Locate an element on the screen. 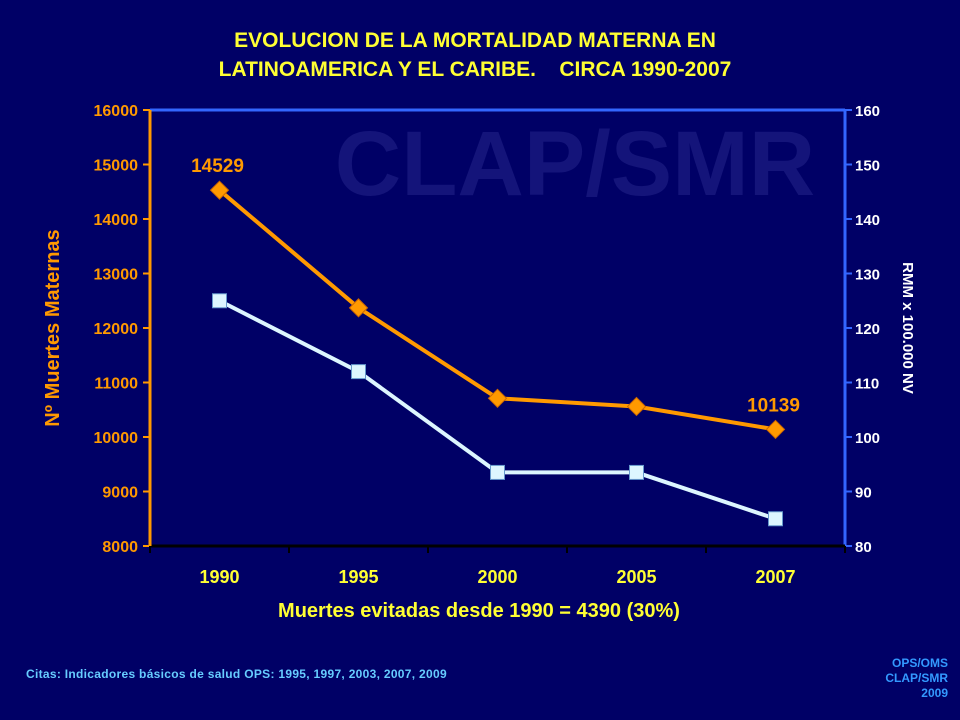 The height and width of the screenshot is (720, 960). x-tick-label: 1990 is located at coordinates (219, 577).